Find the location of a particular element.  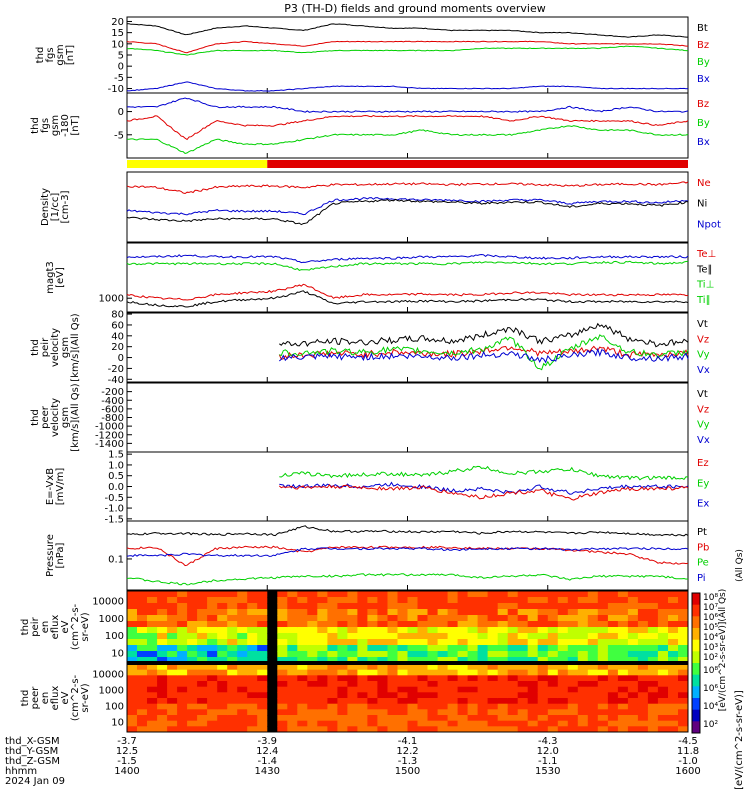

series-Pt is located at coordinates (407, 531).